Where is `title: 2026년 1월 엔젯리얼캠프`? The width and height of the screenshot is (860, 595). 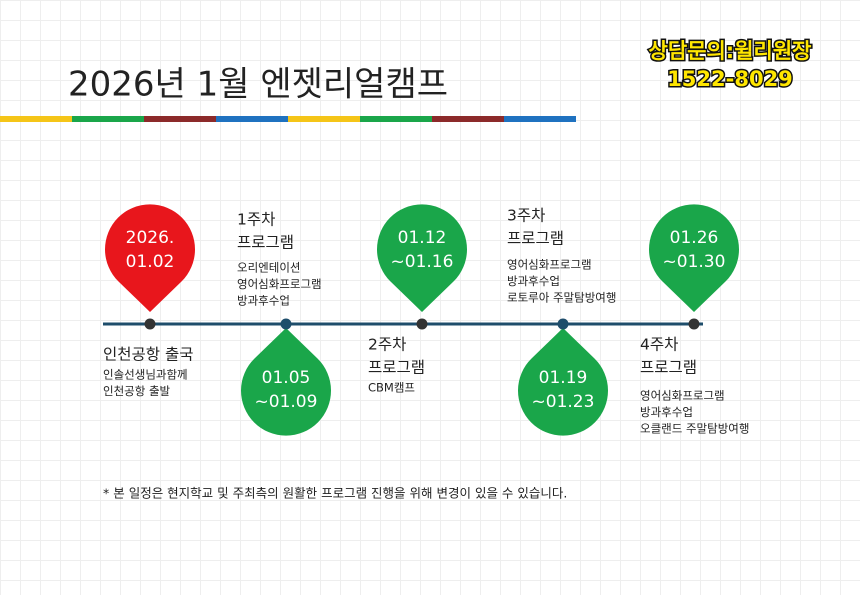 title: 2026년 1월 엔젯리얼캠프 is located at coordinates (258, 85).